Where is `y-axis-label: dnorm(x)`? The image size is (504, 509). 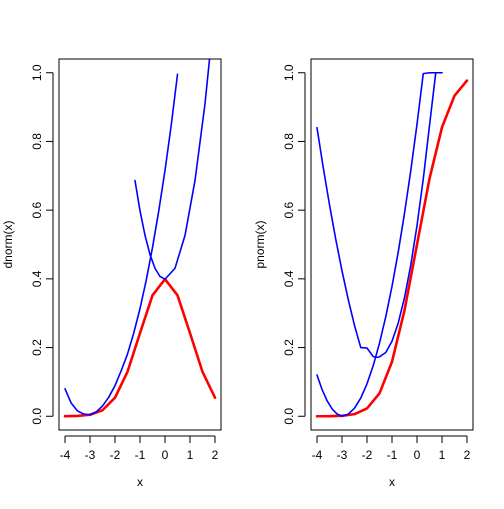 y-axis-label: dnorm(x) is located at coordinates (8, 244).